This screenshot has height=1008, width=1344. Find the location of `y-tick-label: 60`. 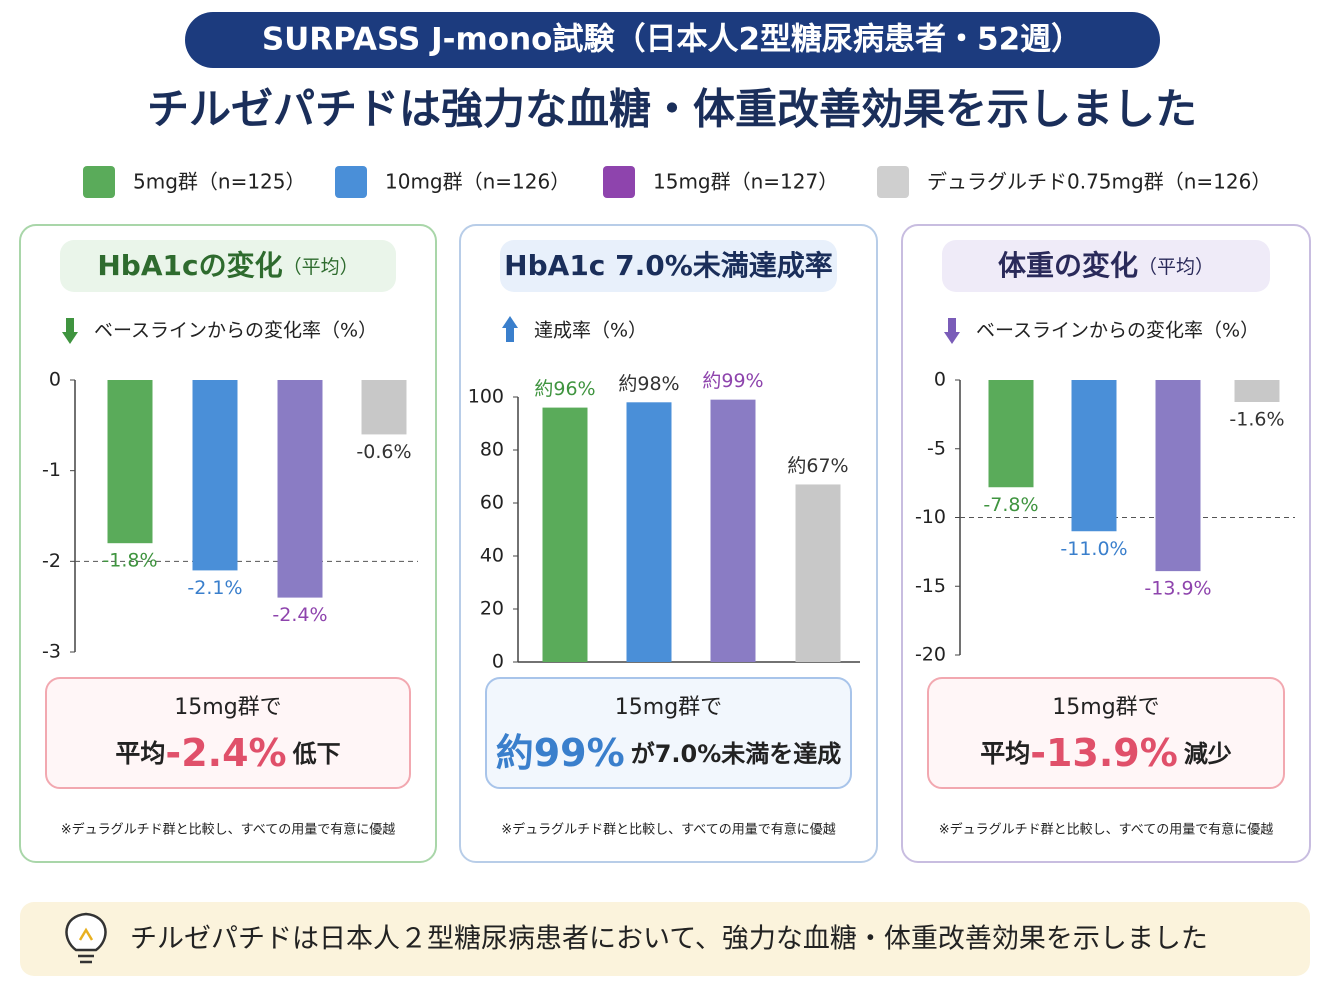

y-tick-label: 60 is located at coordinates (492, 503).